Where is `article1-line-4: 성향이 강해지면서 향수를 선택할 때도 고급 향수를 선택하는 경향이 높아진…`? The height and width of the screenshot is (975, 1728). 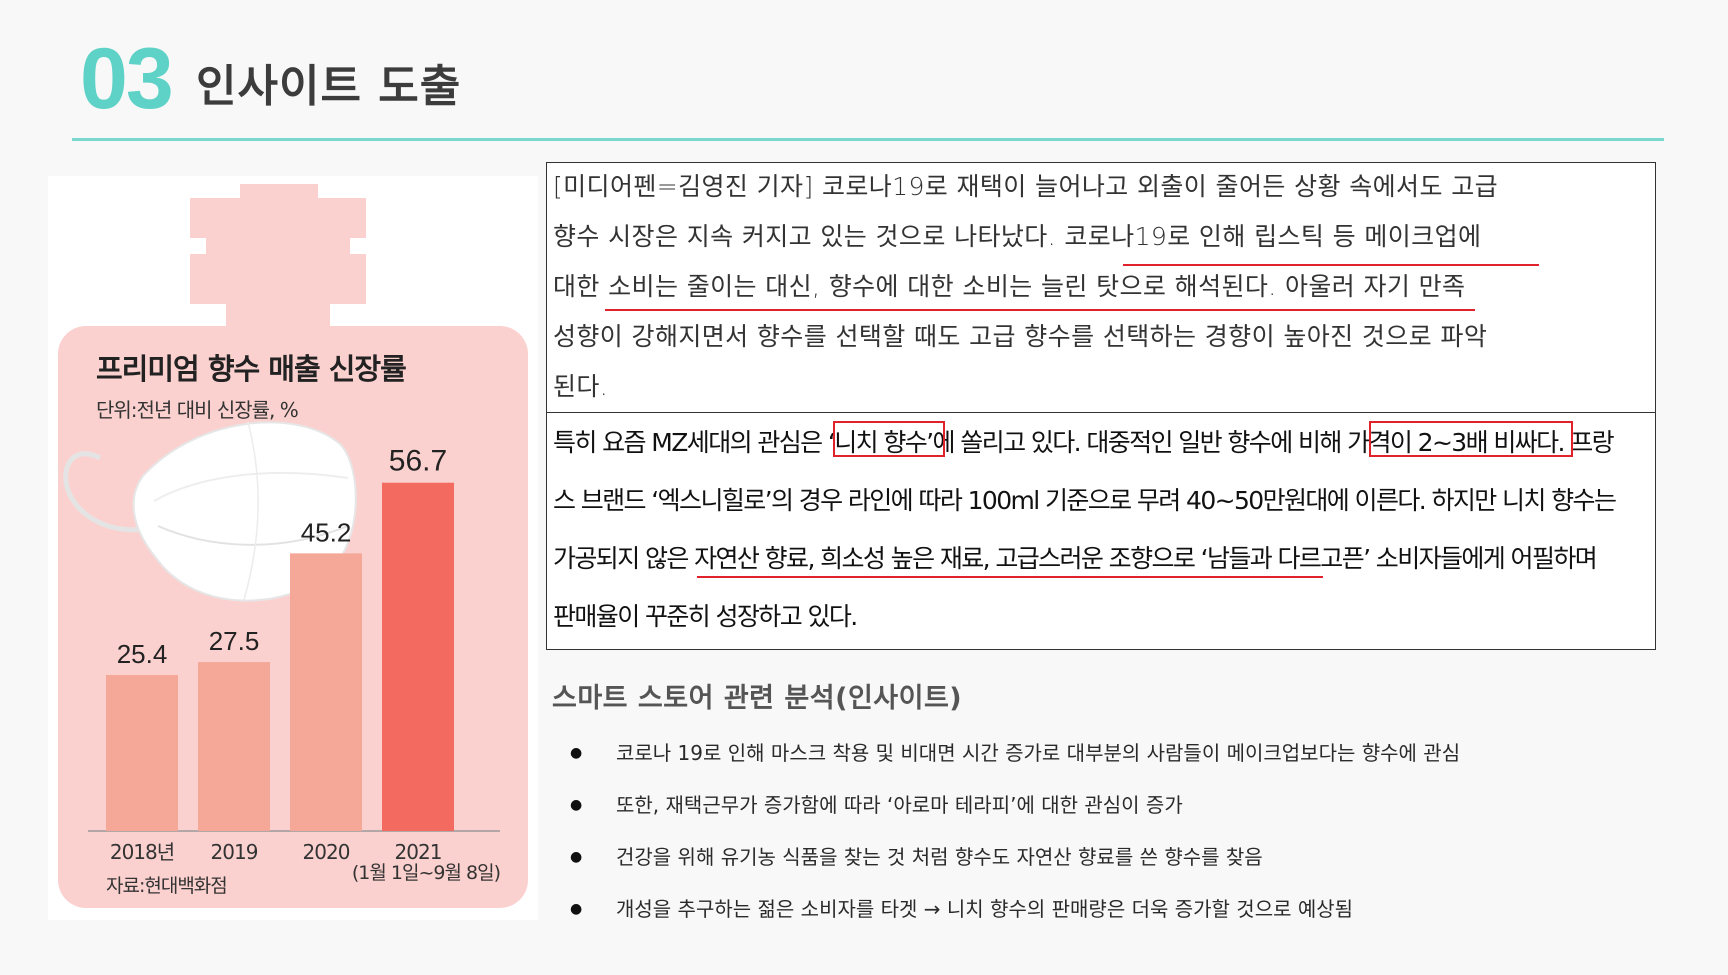
article1-line-4: 성향이 강해지면서 향수를 선택할 때도 고급 향수를 선택하는 경향이 높아진… is located at coordinates (1020, 336).